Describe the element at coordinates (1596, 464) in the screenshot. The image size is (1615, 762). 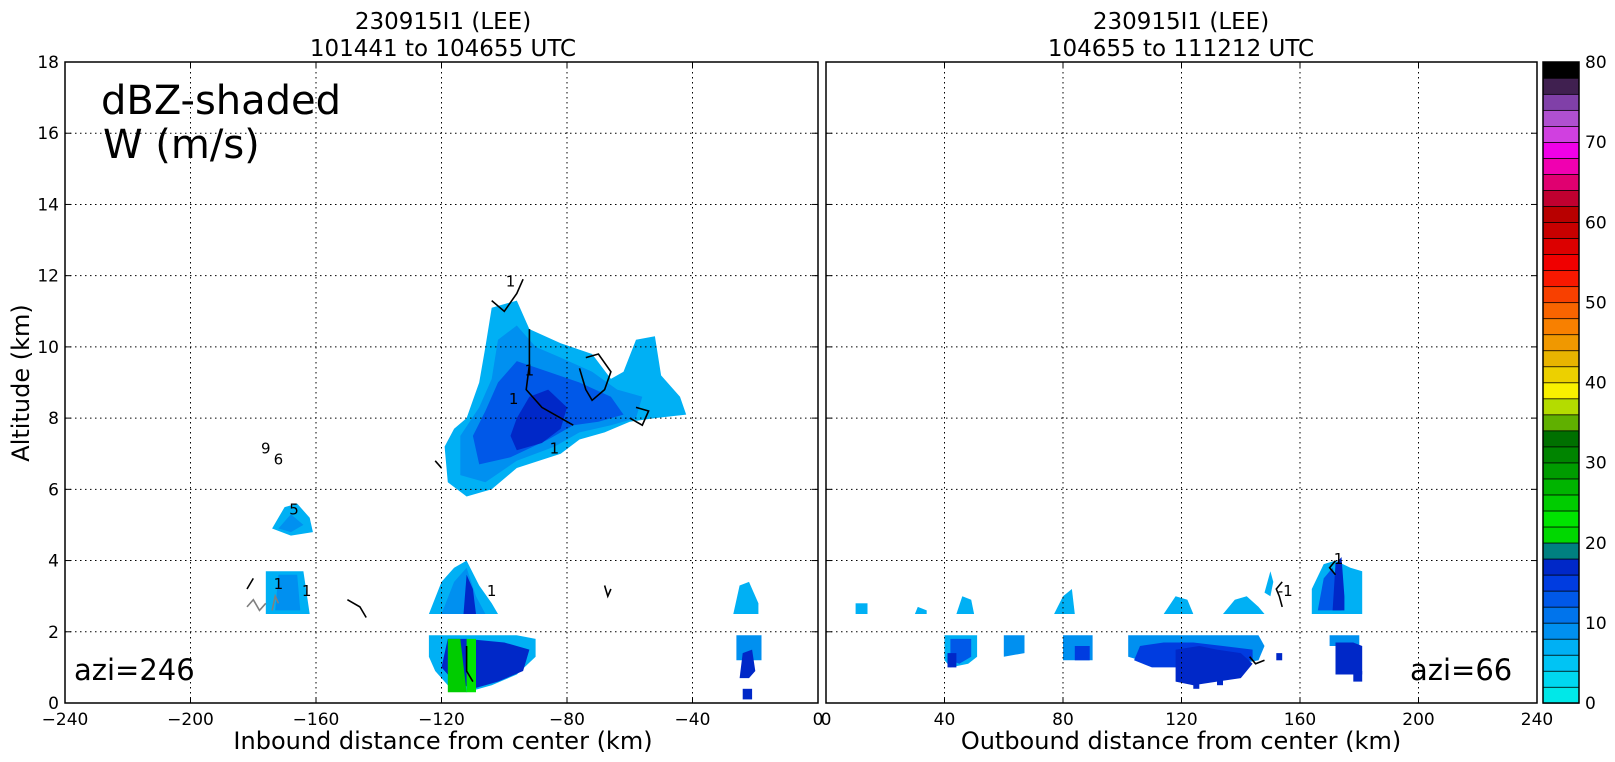
I see `colorbar-tick-label: 30` at that location.